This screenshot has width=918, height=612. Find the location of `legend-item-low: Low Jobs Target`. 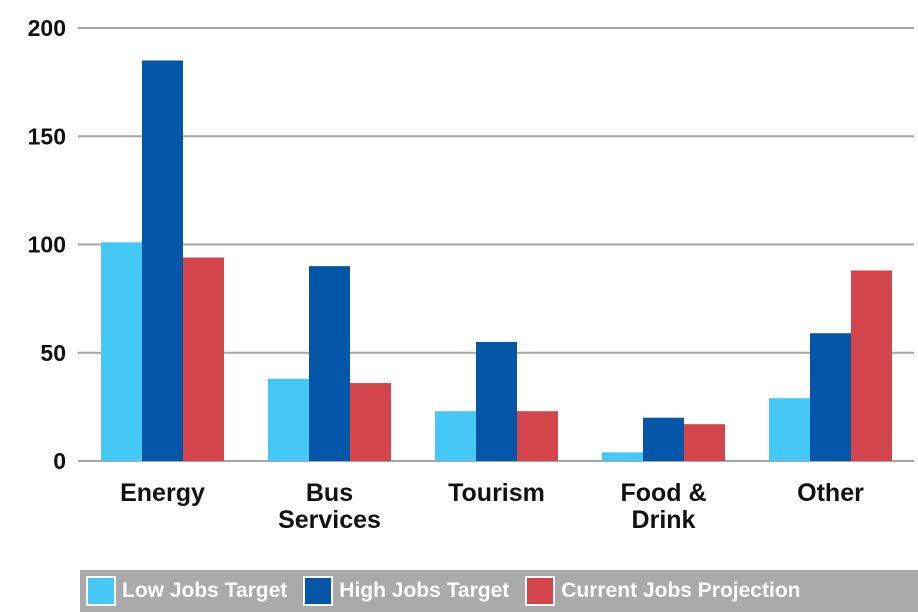

legend-item-low: Low Jobs Target is located at coordinates (186, 591).